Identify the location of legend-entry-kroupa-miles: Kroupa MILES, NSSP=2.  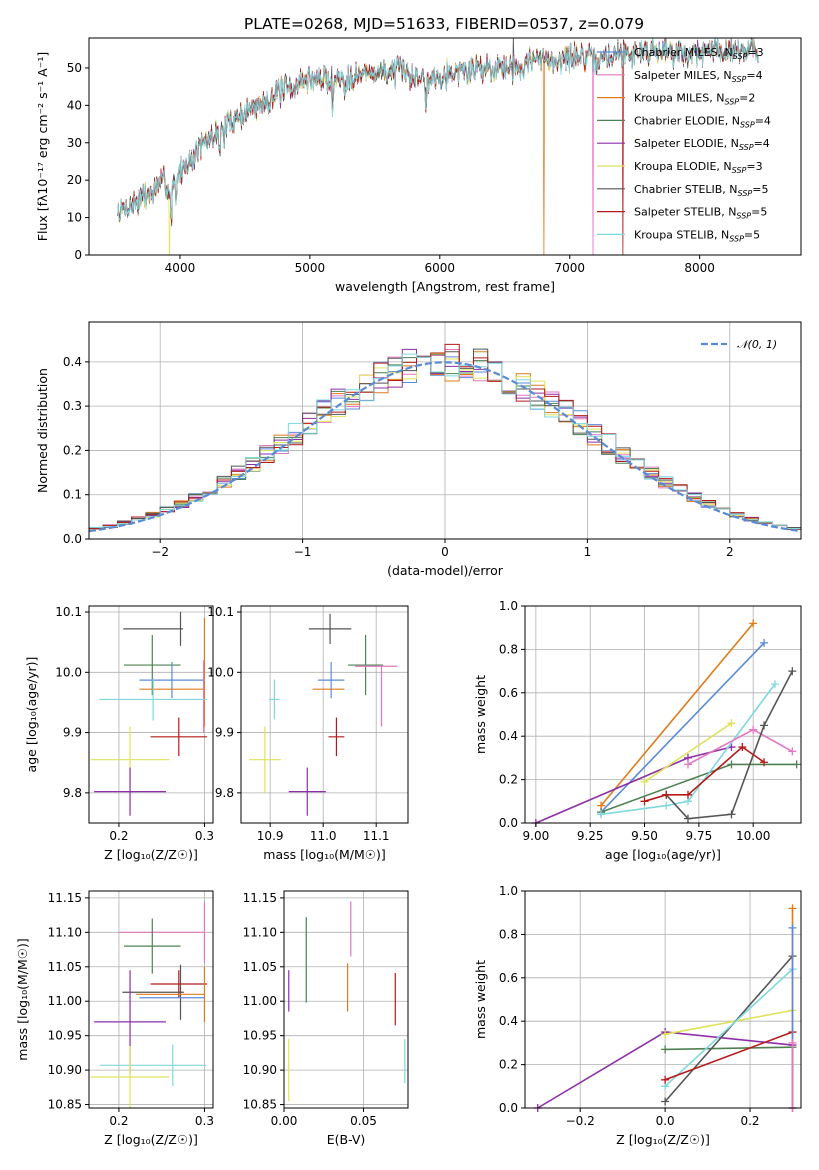
(694, 99).